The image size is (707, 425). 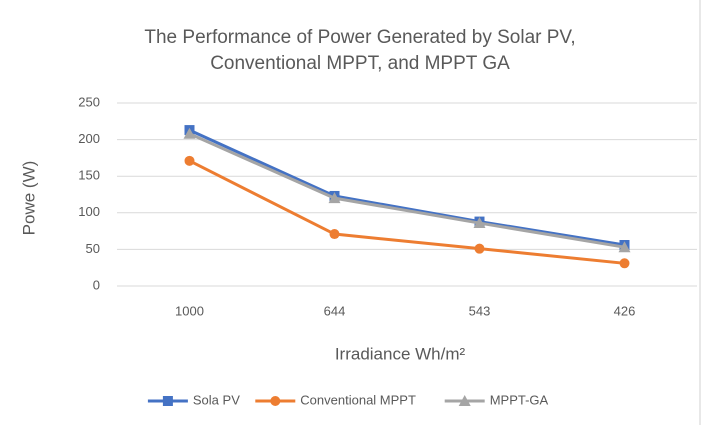 What do you see at coordinates (480, 310) in the screenshot?
I see `x-tick-label: 543` at bounding box center [480, 310].